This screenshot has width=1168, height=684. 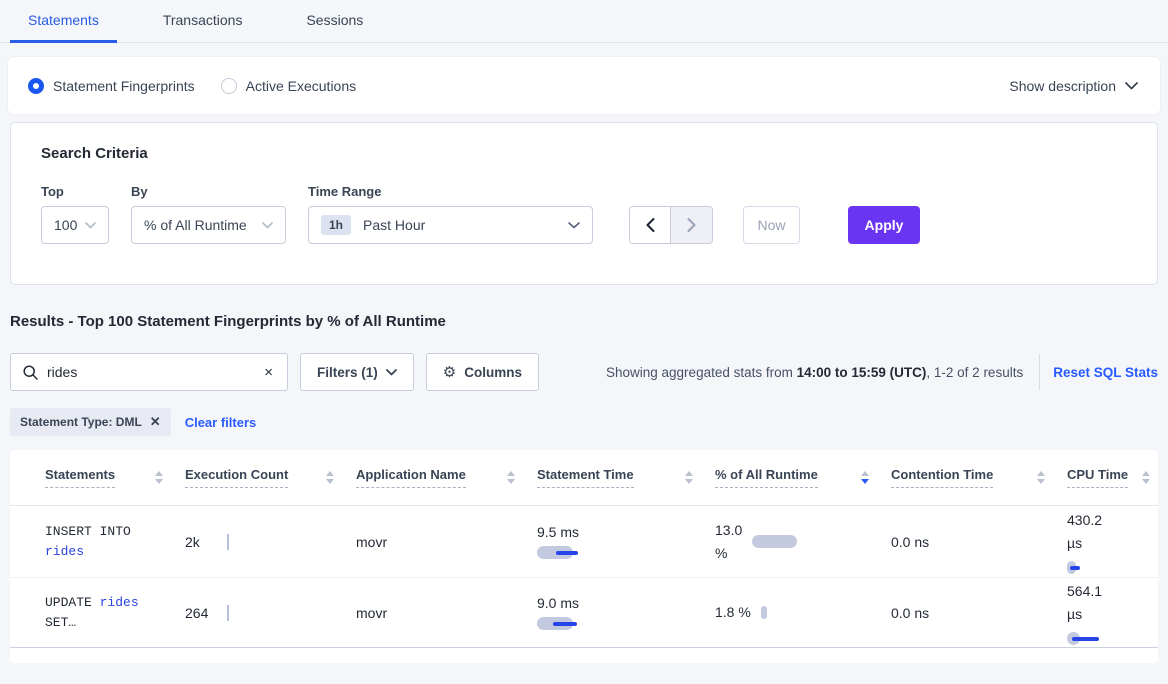 What do you see at coordinates (345, 191) in the screenshot?
I see `time-range-label: Time Range` at bounding box center [345, 191].